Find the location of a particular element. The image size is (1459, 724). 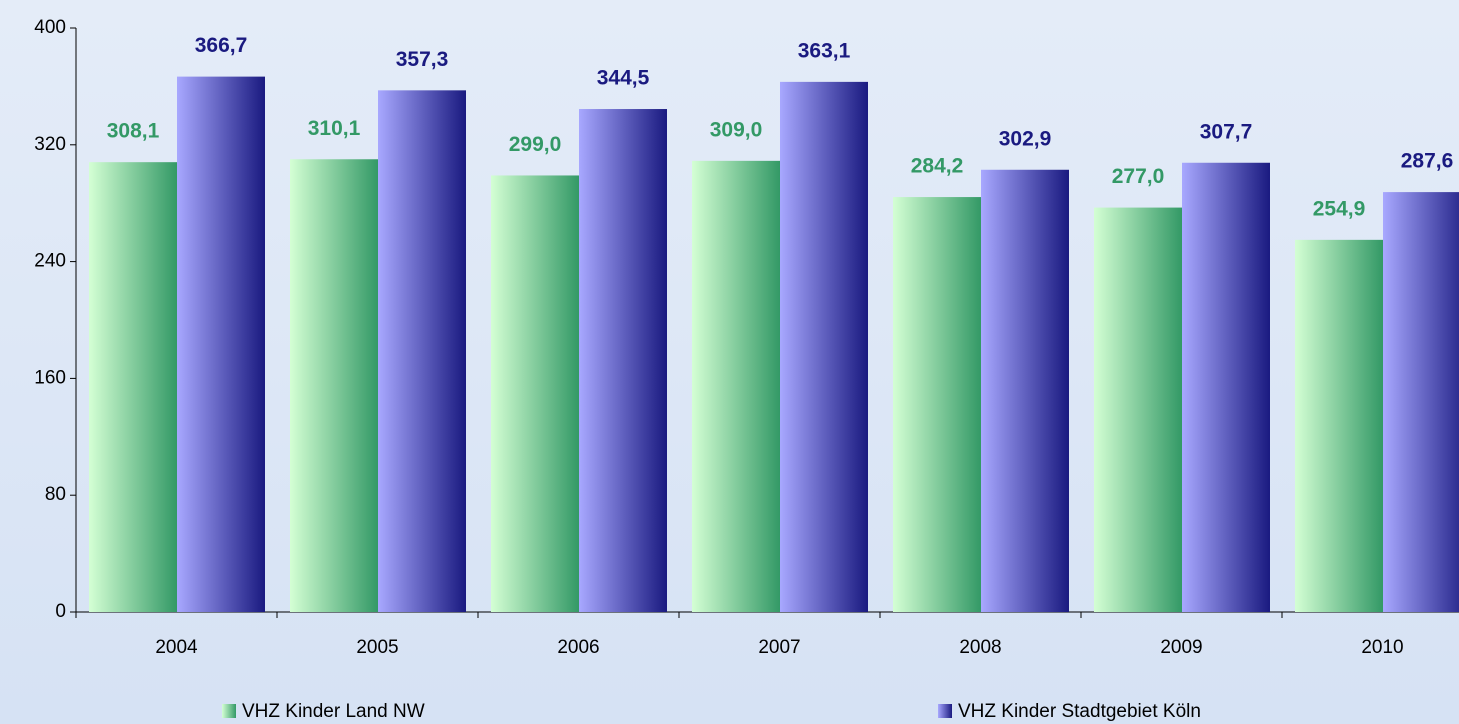

value-label: 310,1 is located at coordinates (334, 128).